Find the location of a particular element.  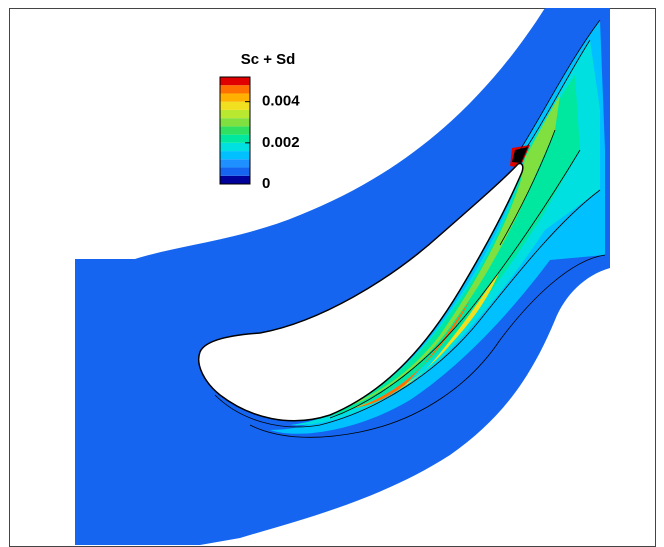

iso-line is located at coordinates (527, 187).